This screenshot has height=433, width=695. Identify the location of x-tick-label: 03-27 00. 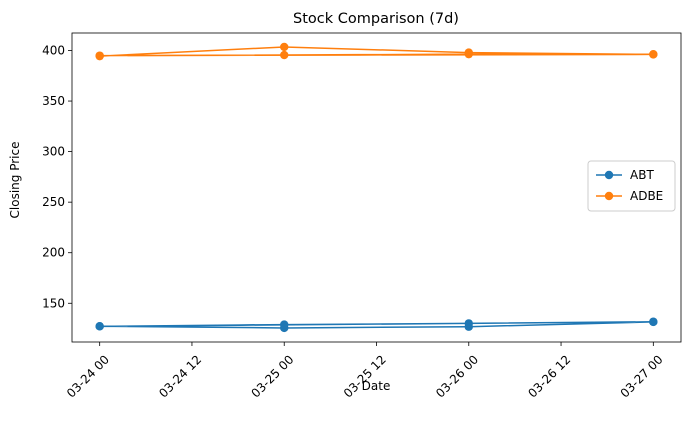
(642, 376).